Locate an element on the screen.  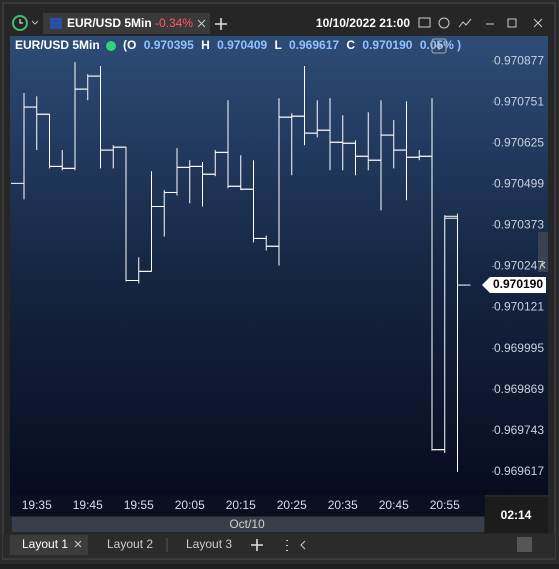
clock-box is located at coordinates (516, 515).